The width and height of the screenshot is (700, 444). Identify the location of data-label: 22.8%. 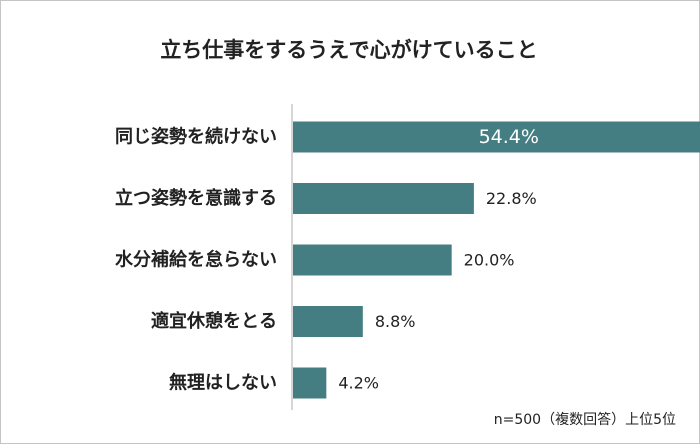
(511, 198).